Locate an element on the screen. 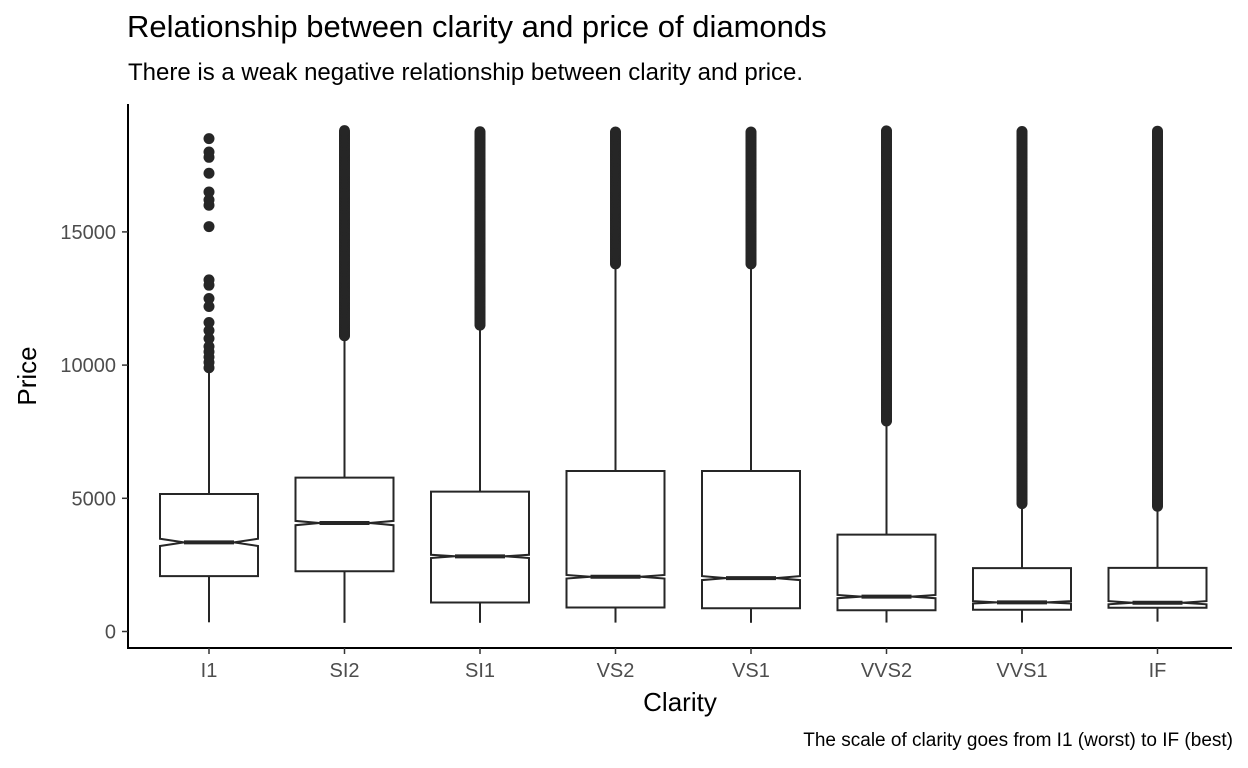  x-tick-label: SI2 is located at coordinates (344, 671).